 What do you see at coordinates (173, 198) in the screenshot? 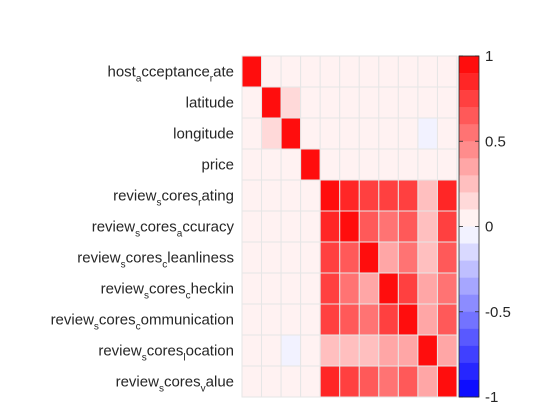
I see `row-label: reviewscoresrating` at bounding box center [173, 198].